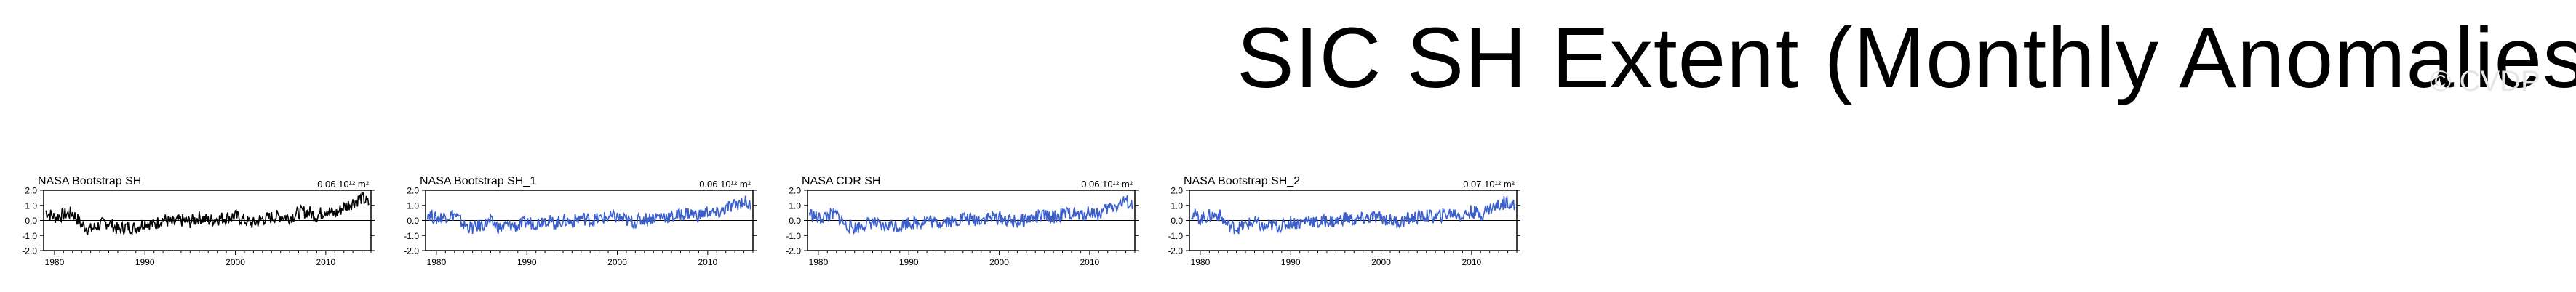 The image size is (2576, 292). Describe the element at coordinates (1177, 221) in the screenshot. I see `panel-4-ytick-label: 0.0` at that location.